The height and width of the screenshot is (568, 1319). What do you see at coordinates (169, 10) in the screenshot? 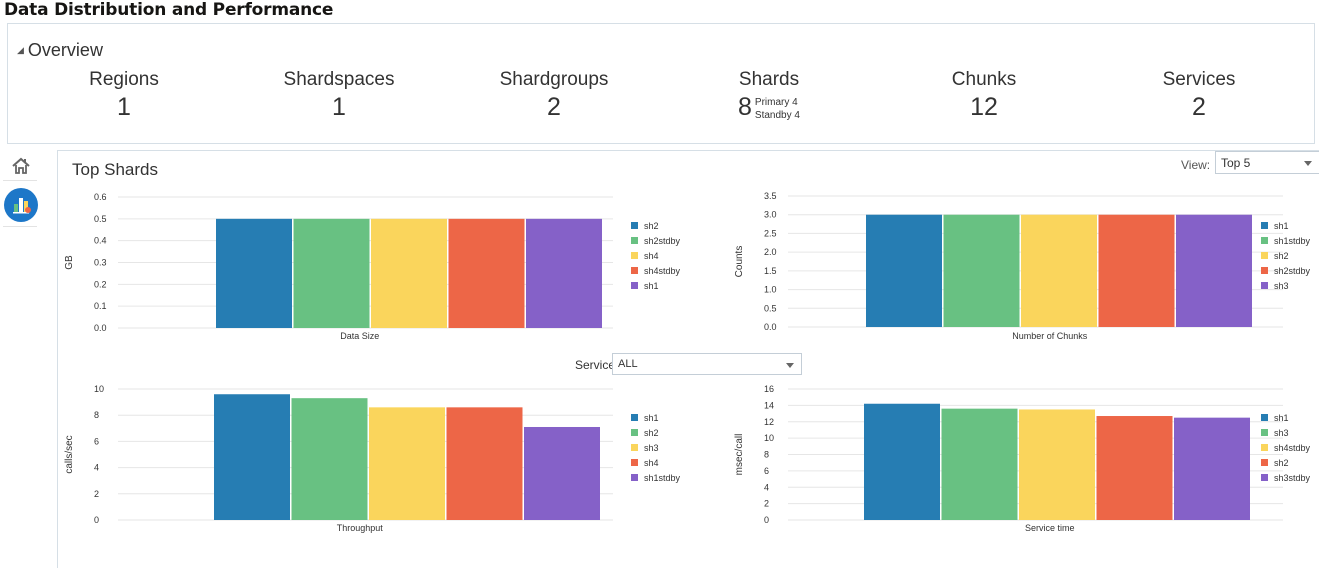
I see `page-title: Data Distribution and Performance` at bounding box center [169, 10].